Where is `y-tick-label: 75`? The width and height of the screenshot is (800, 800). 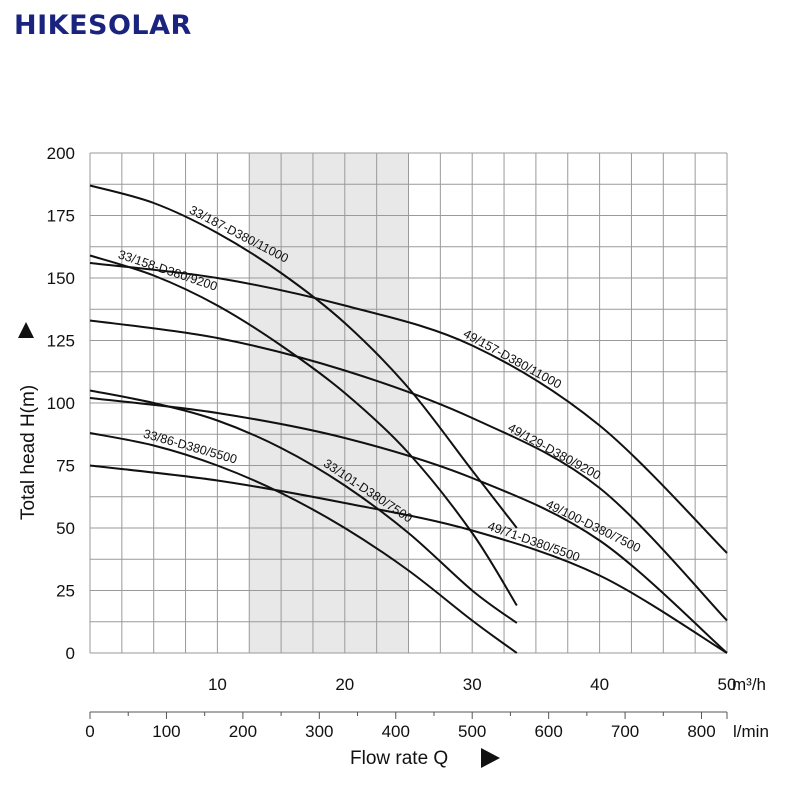 y-tick-label: 75 is located at coordinates (65, 466).